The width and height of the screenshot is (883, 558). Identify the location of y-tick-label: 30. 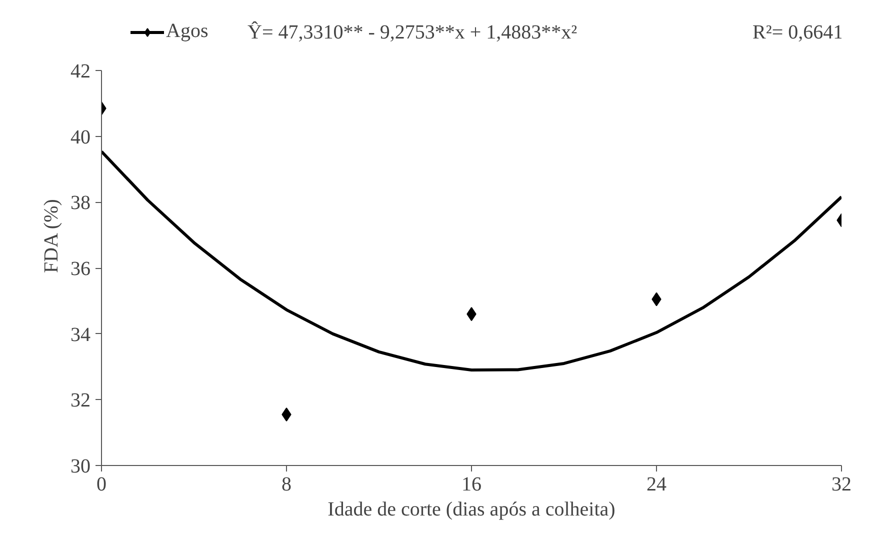
(80, 467).